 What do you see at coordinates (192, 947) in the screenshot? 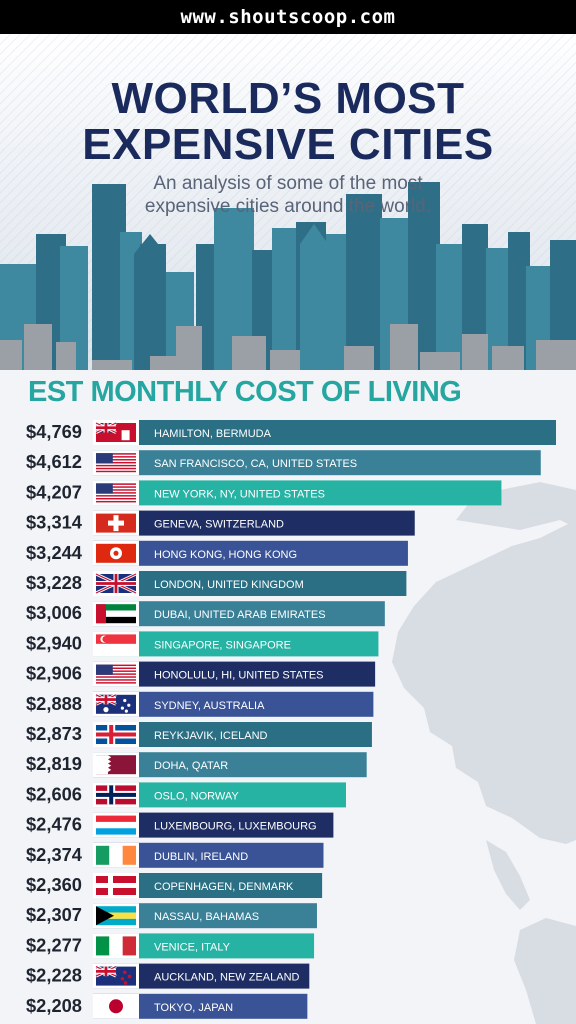
I see `city-label: VENICE, ITALY` at bounding box center [192, 947].